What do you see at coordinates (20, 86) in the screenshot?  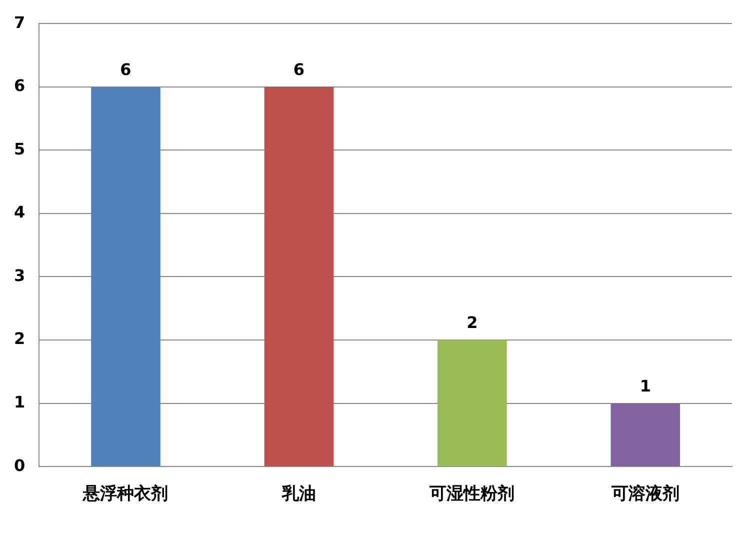 I see `y-tick-label: 6` at bounding box center [20, 86].